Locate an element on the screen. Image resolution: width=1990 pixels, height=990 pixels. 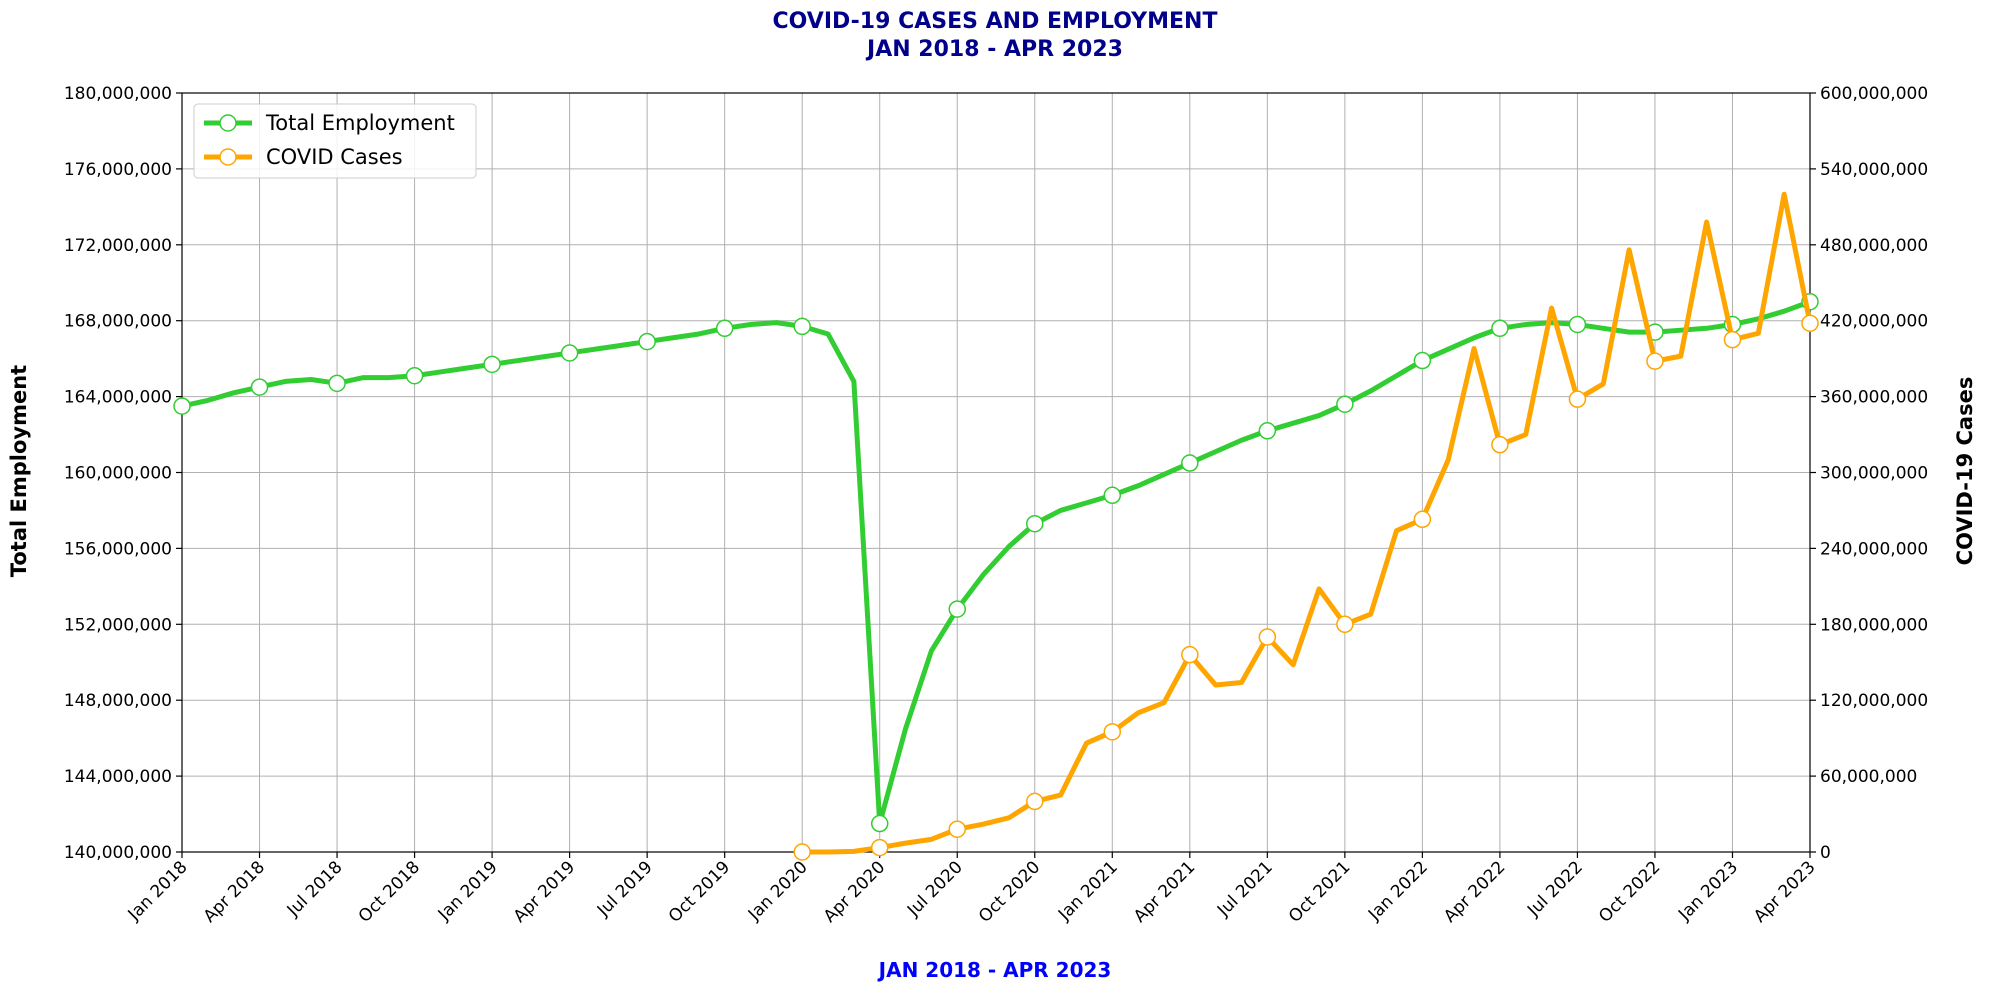
y-right-tick-label-6: 360,000,000 is located at coordinates (1874, 398).